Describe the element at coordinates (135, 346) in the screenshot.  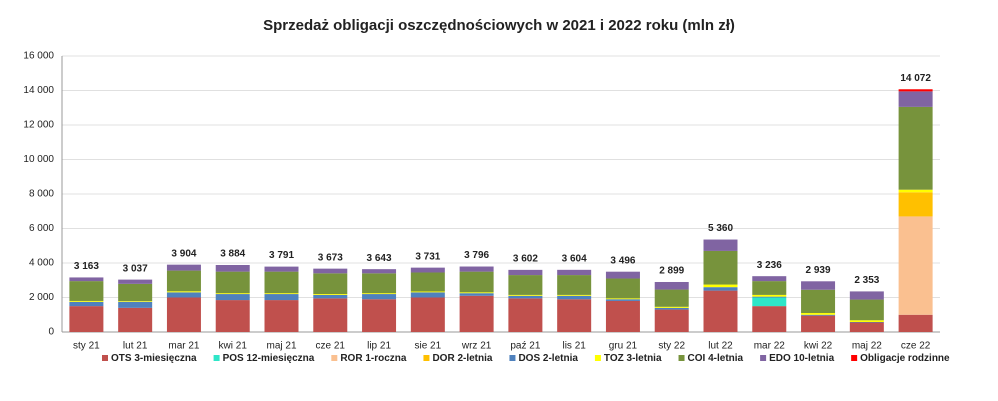
I see `x-tick-label: lut 21` at that location.